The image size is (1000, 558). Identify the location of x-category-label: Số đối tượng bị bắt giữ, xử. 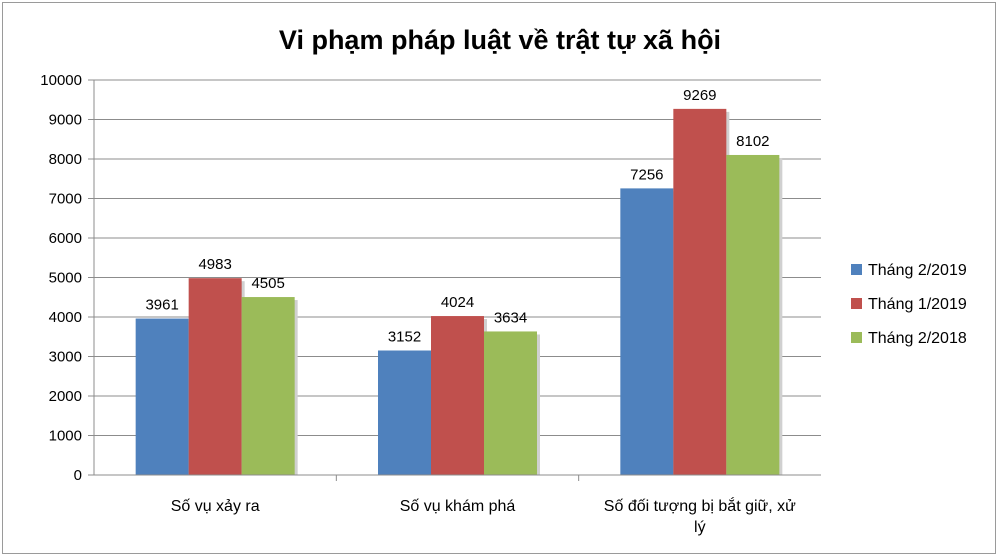
(700, 505).